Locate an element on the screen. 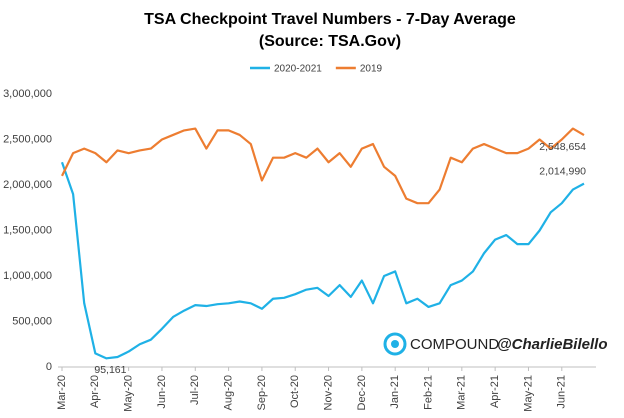 The height and width of the screenshot is (418, 624). value-label: 2,014,990 is located at coordinates (562, 171).